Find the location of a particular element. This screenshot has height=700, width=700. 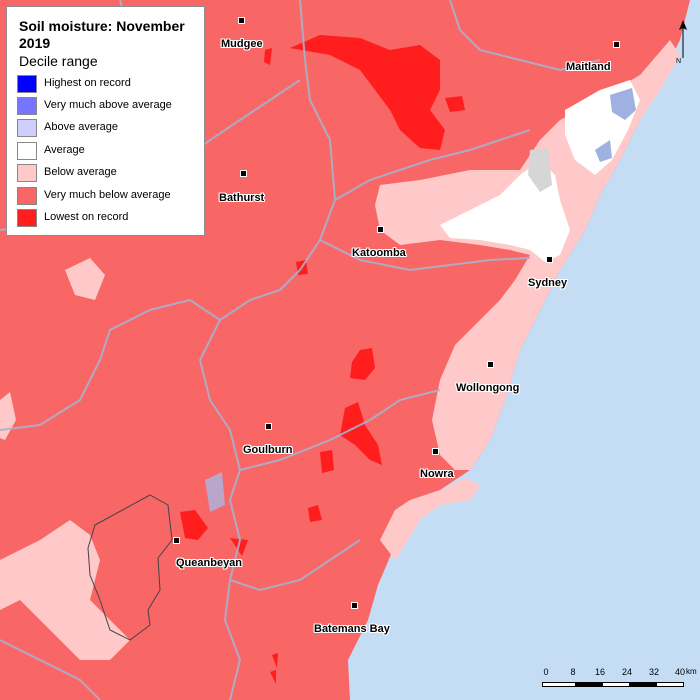

legend-item-label: Very much below average is located at coordinates (107, 195).